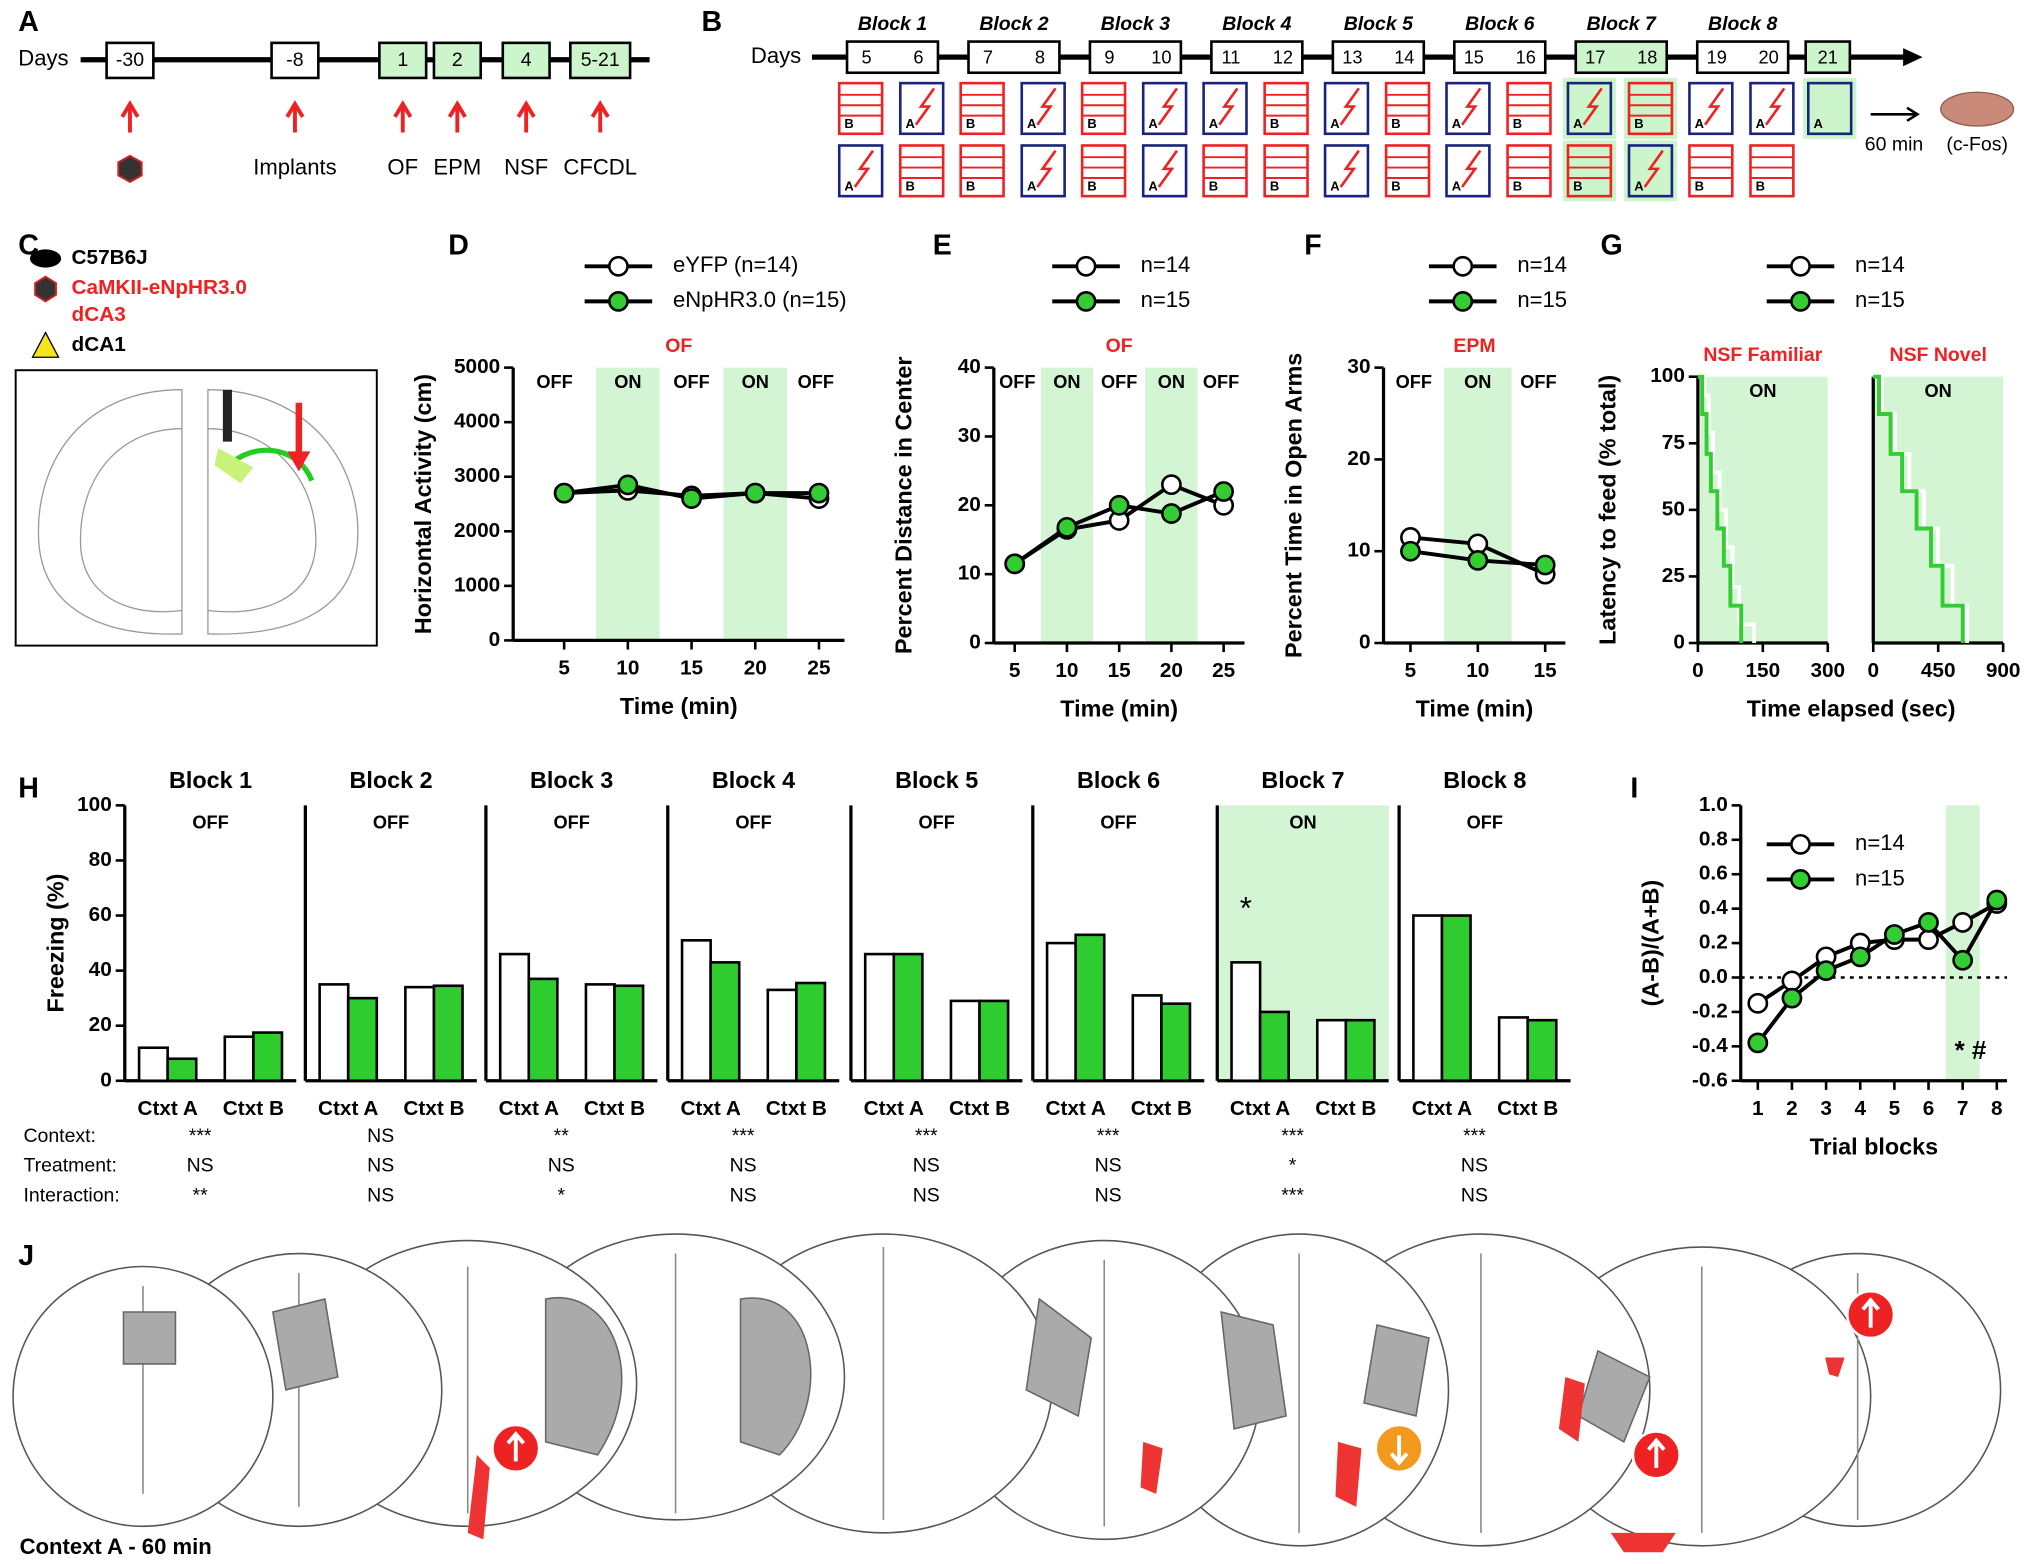 The width and height of the screenshot is (2037, 1564). Describe the element at coordinates (1526, 57) in the screenshot. I see `day-label: 16` at that location.